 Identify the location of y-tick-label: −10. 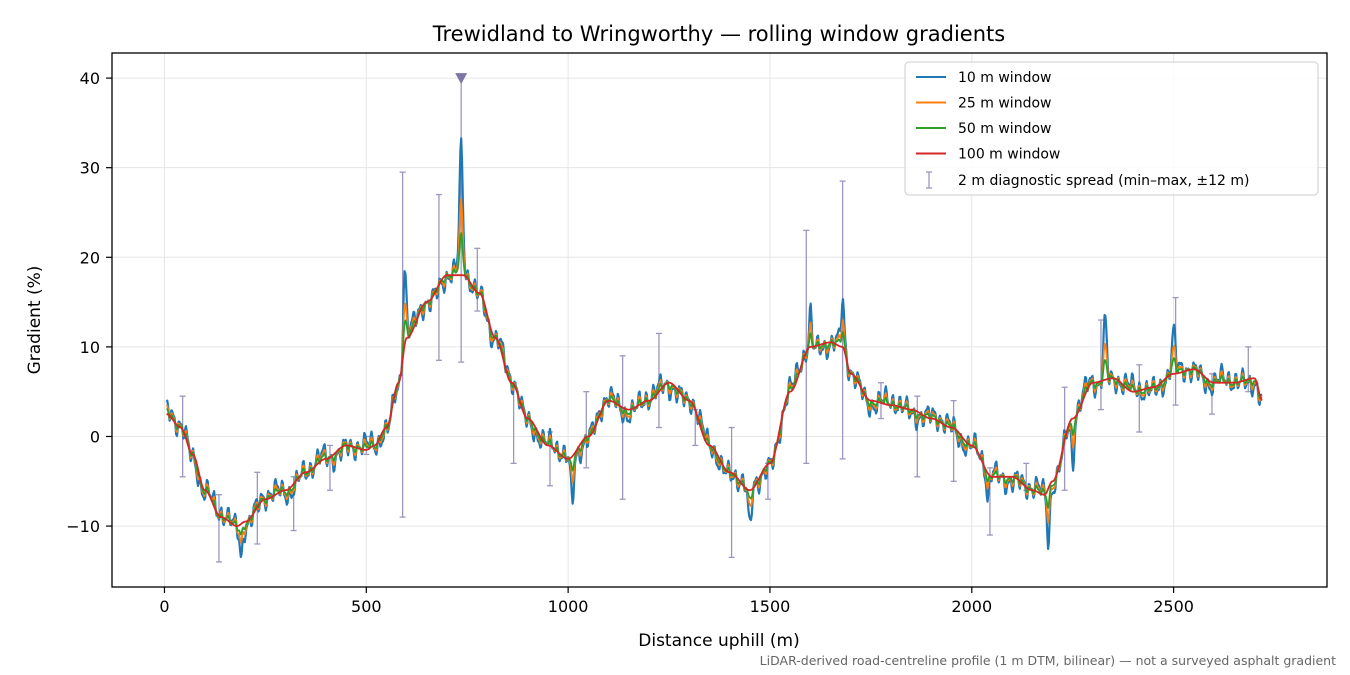
(83, 526).